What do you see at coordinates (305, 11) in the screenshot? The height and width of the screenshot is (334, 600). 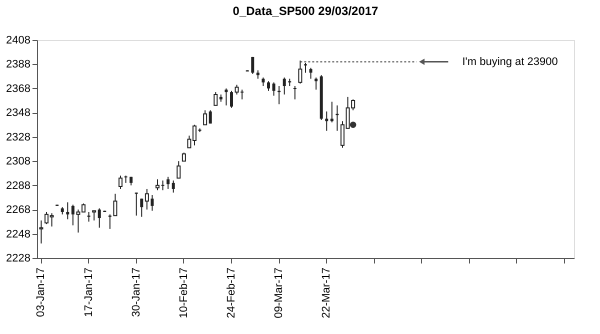 I see `chart-title: 0_Data_SP500 29/03/2017` at bounding box center [305, 11].